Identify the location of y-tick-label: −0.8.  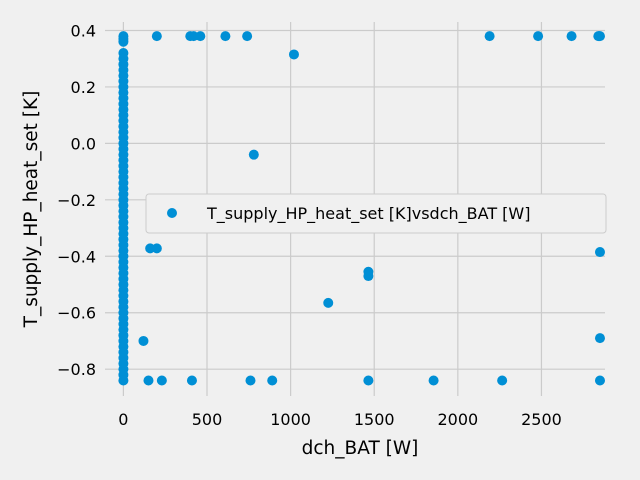
(76, 369).